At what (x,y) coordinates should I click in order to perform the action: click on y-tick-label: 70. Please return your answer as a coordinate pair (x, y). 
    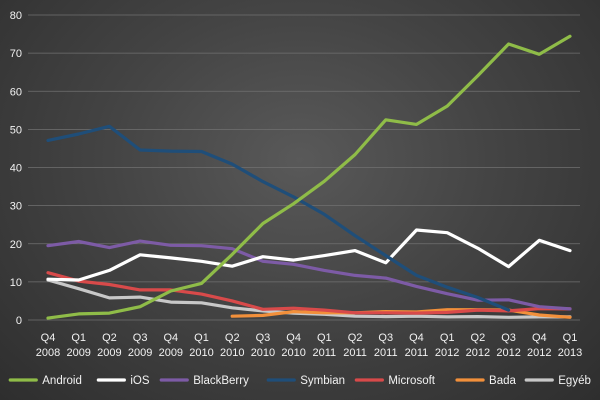
    Looking at the image, I should click on (16, 54).